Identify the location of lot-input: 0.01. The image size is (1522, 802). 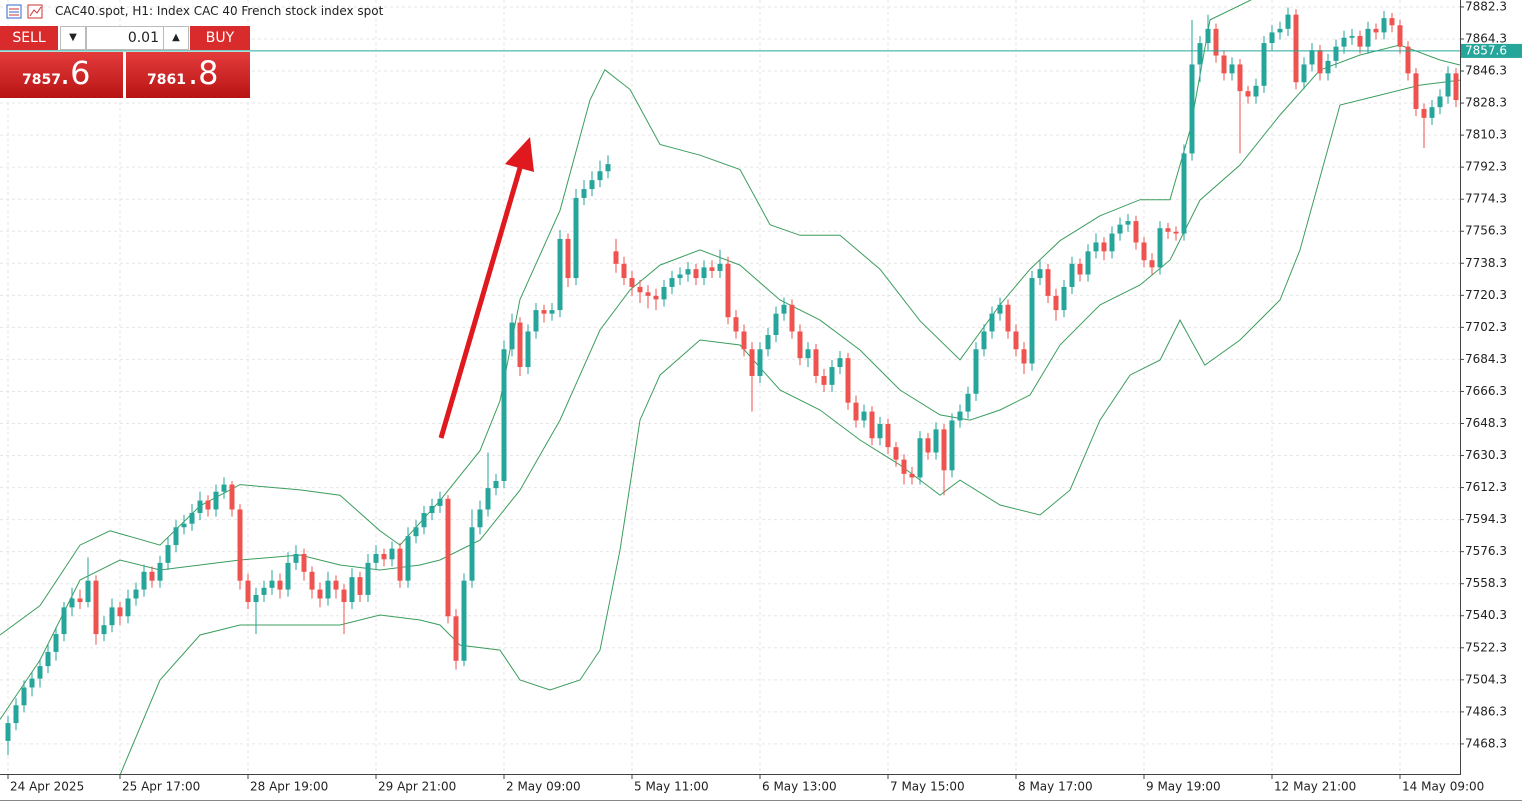
(125, 38).